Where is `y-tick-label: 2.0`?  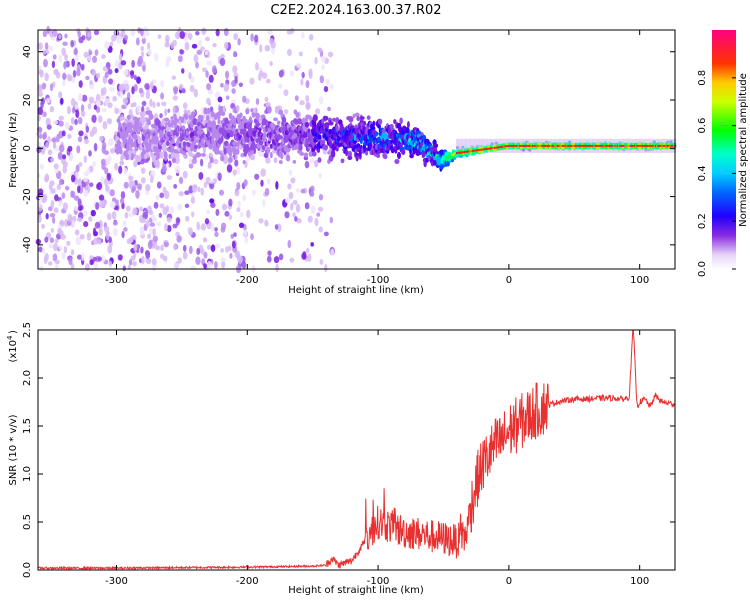 y-tick-label: 2.0 is located at coordinates (27, 378).